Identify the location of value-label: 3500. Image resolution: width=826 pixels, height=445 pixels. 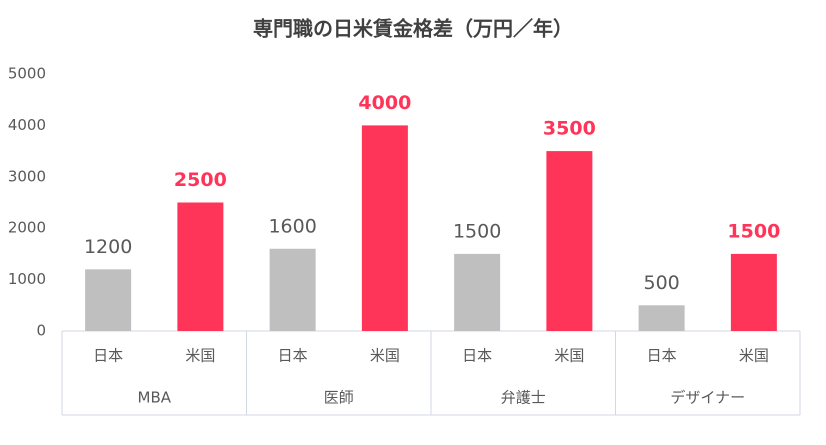
(569, 129).